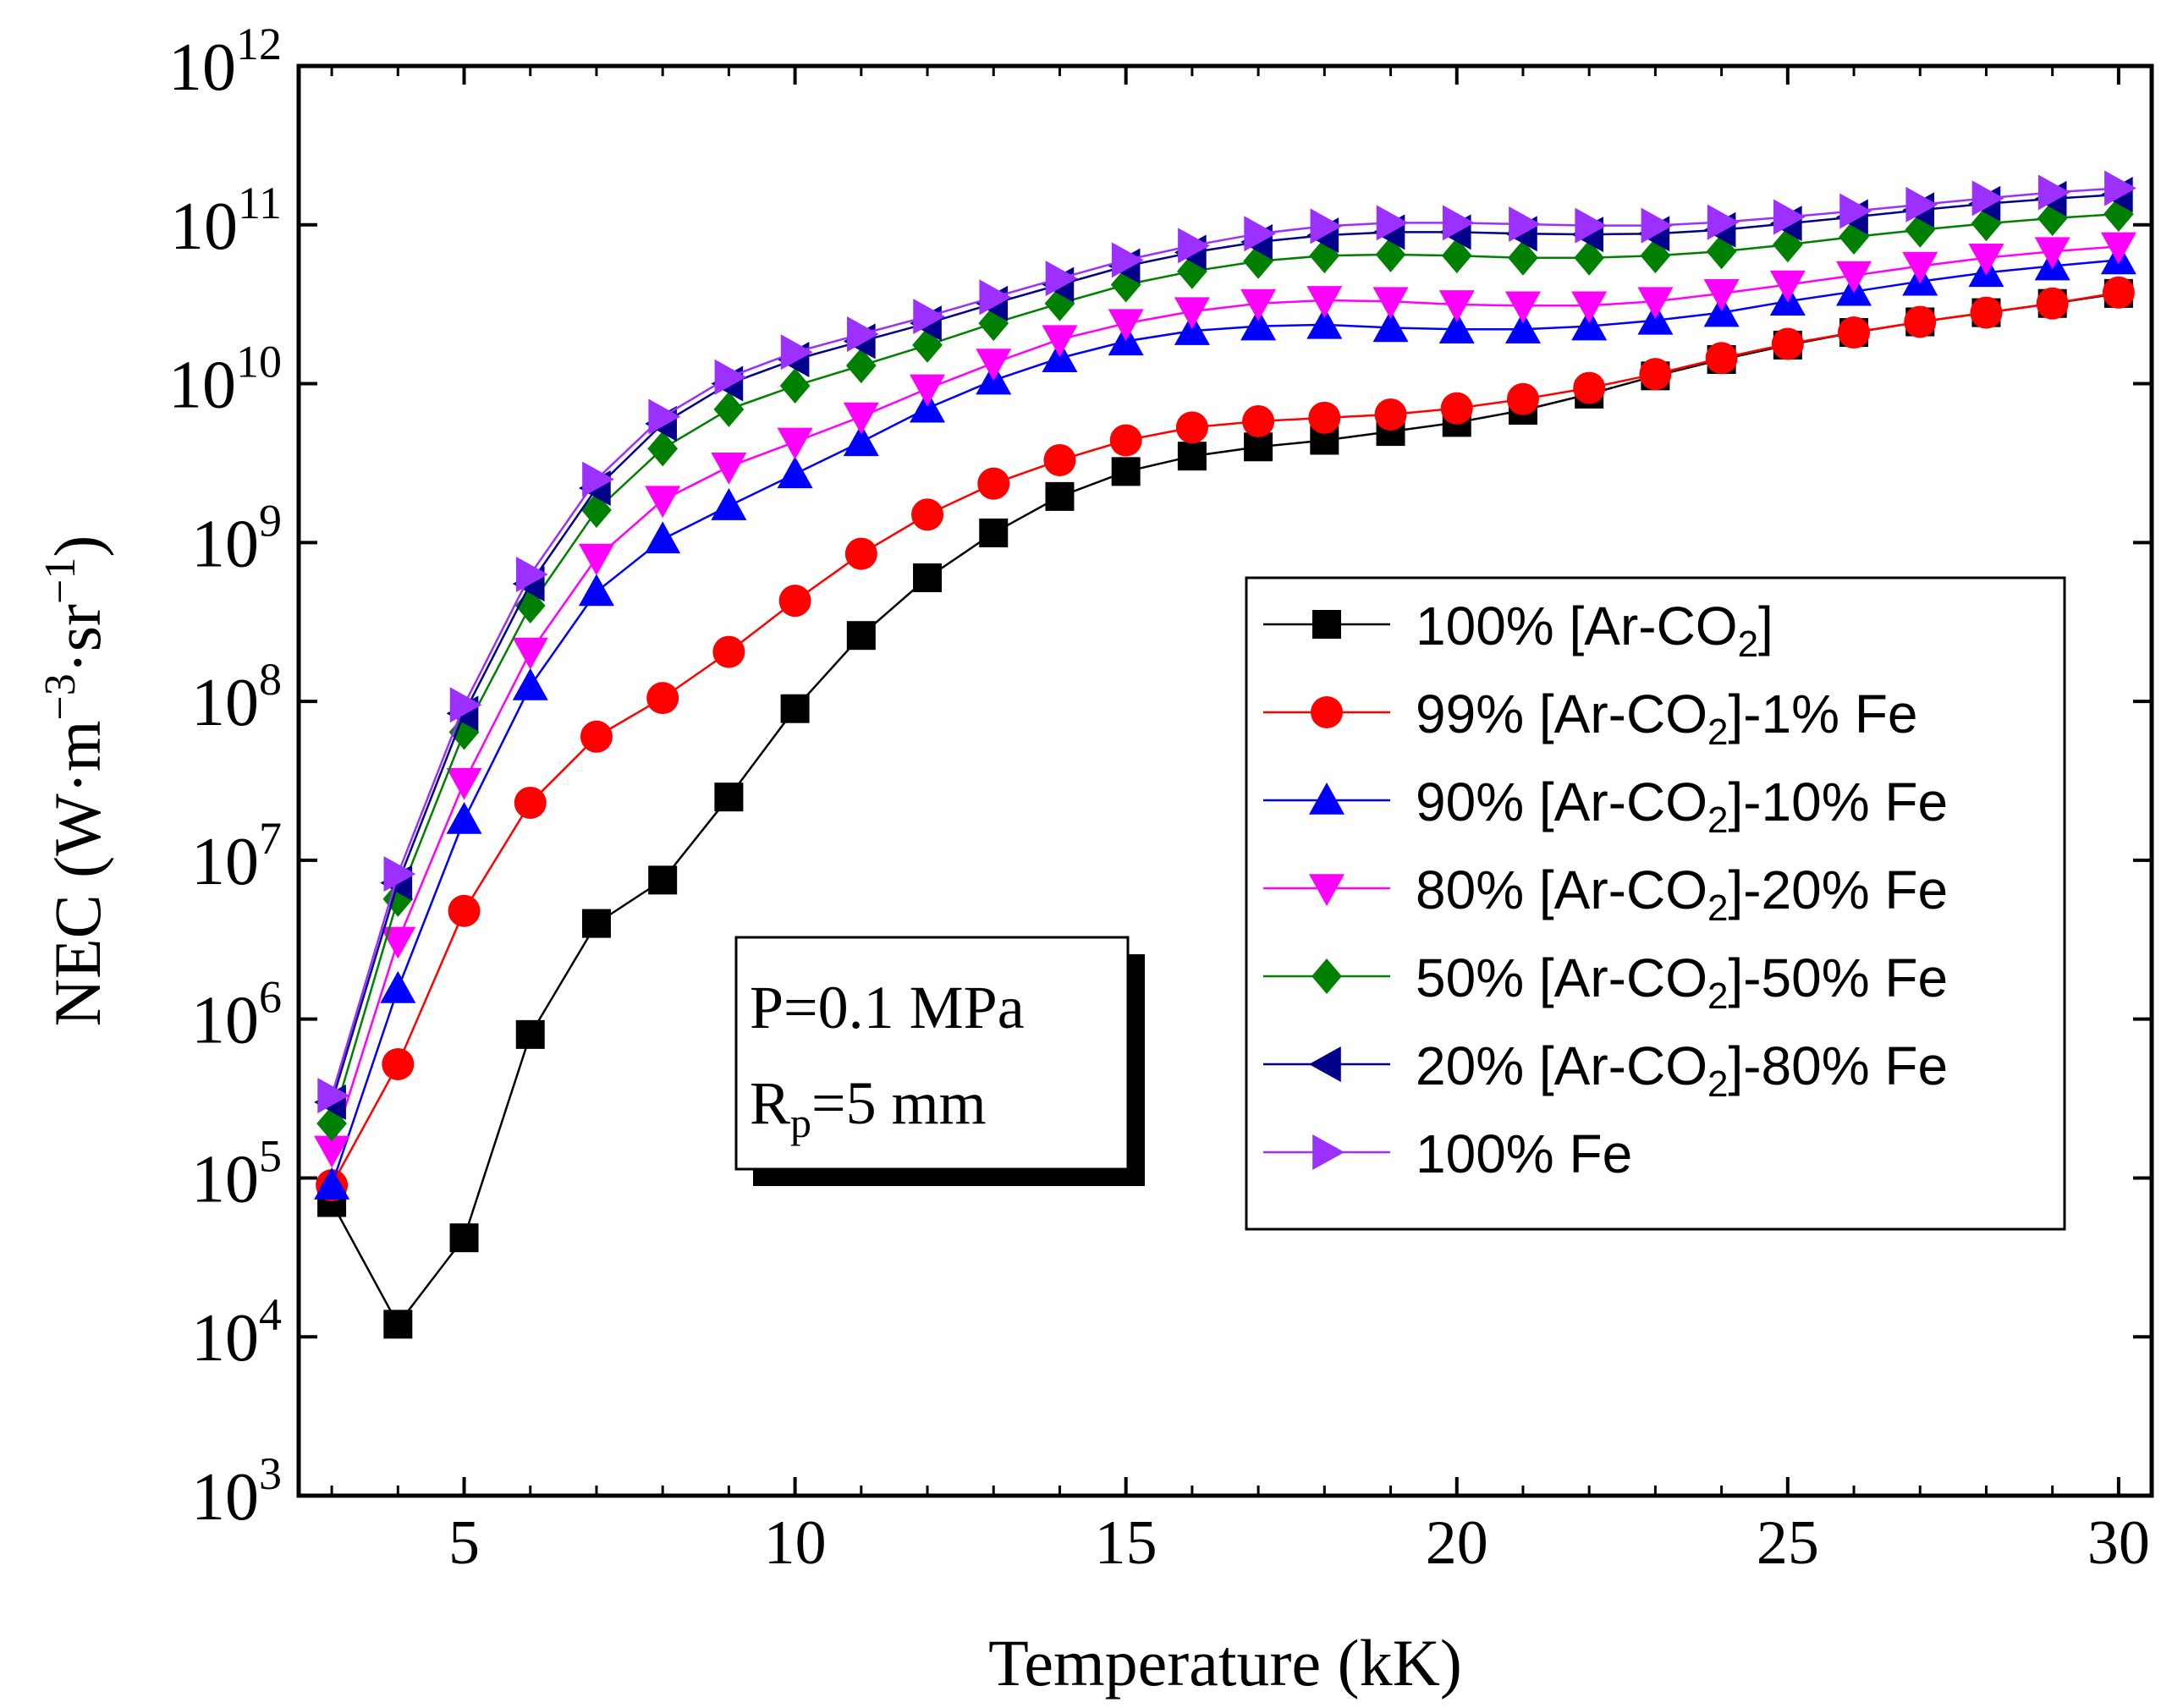 This screenshot has height=1708, width=2172. What do you see at coordinates (236, 697) in the screenshot?
I see `y-tick-label: 10⁸` at bounding box center [236, 697].